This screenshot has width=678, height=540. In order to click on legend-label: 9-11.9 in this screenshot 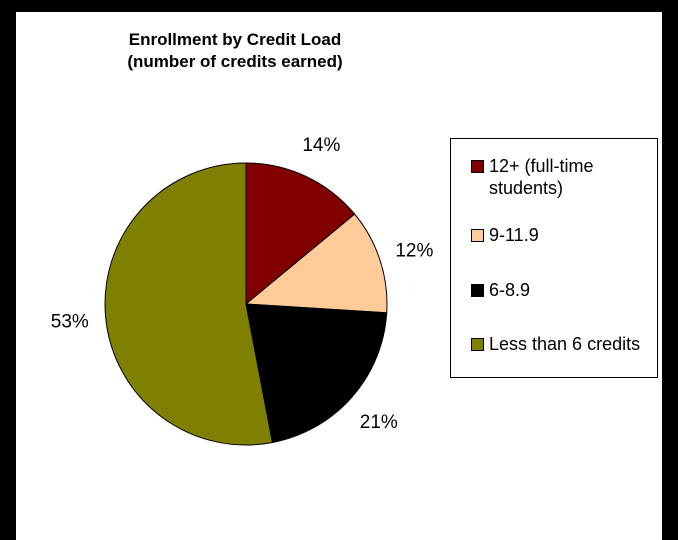, I will do `click(514, 235)`.